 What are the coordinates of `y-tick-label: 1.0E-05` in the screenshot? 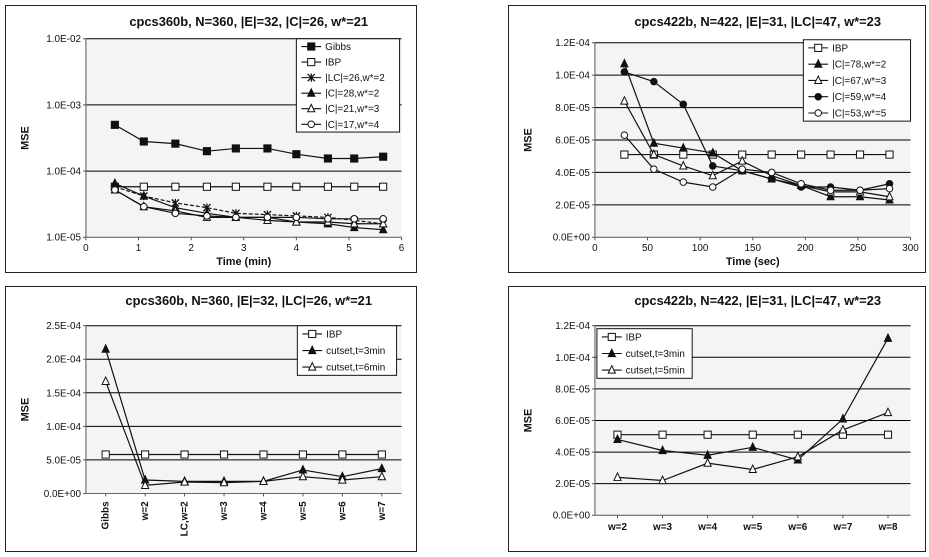 It's located at (63, 238).